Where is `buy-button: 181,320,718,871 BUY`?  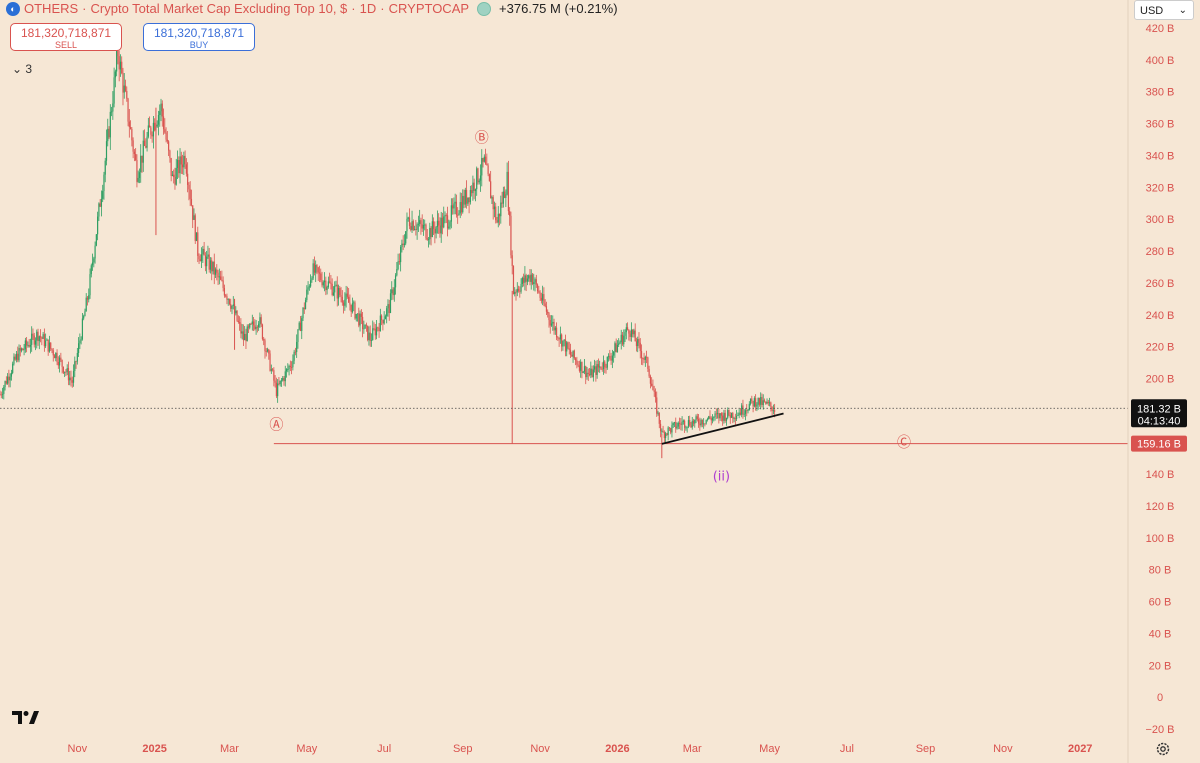
buy-button: 181,320,718,871 BUY is located at coordinates (199, 37).